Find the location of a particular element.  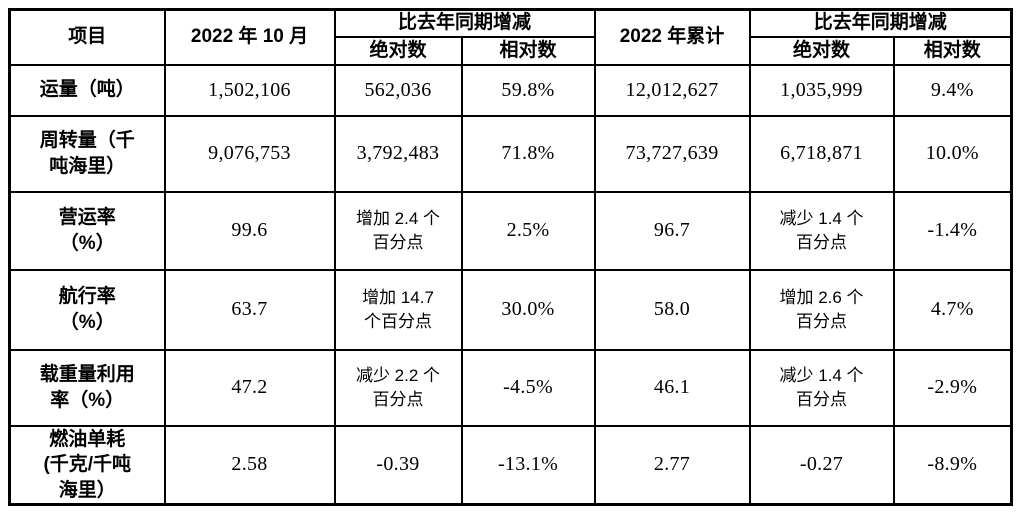

cumulative-value-cell: 12,012,627 is located at coordinates (672, 90).